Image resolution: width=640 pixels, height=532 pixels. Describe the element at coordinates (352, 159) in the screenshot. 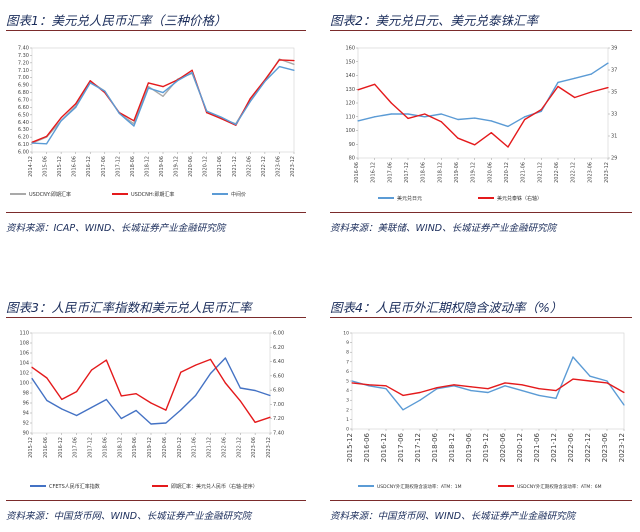

I see `y-tick-label: 80` at that location.